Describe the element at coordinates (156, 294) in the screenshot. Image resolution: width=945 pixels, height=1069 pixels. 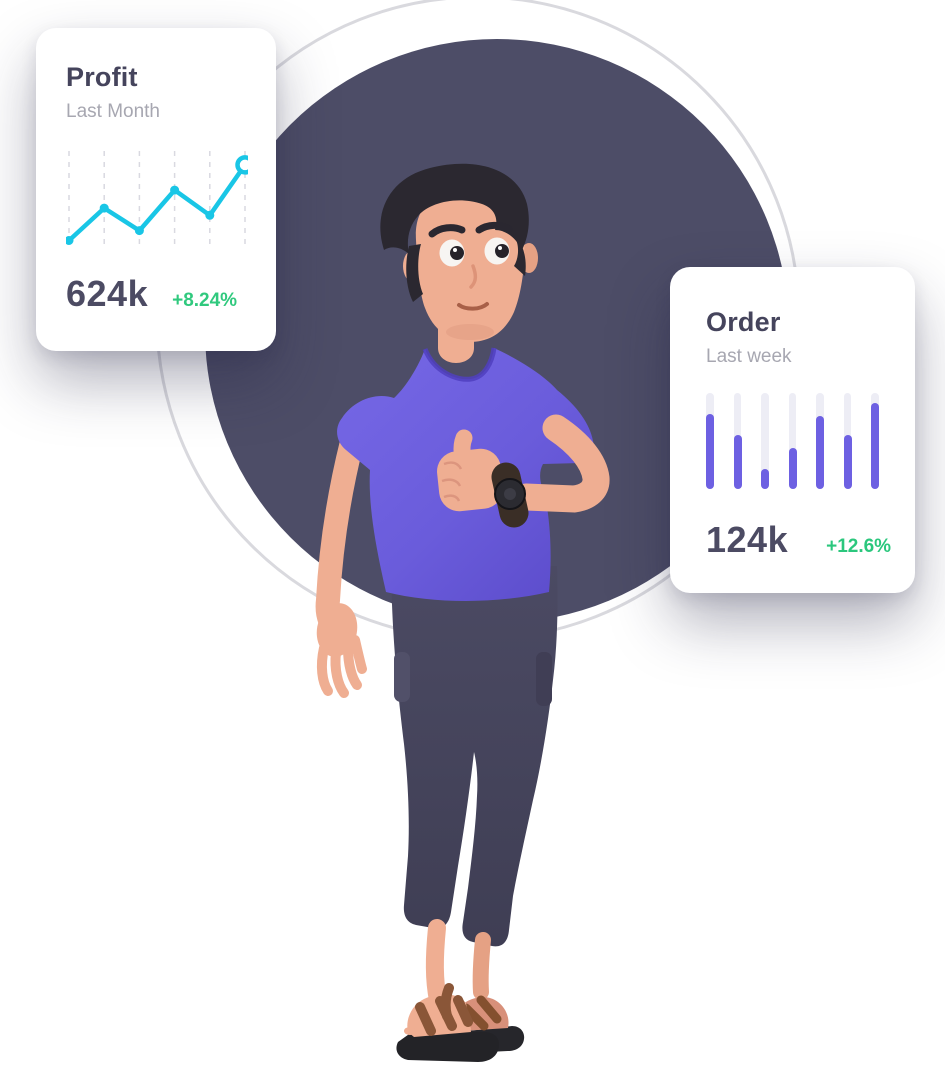
I see `profit-card-stats: 624k +8.24%` at that location.